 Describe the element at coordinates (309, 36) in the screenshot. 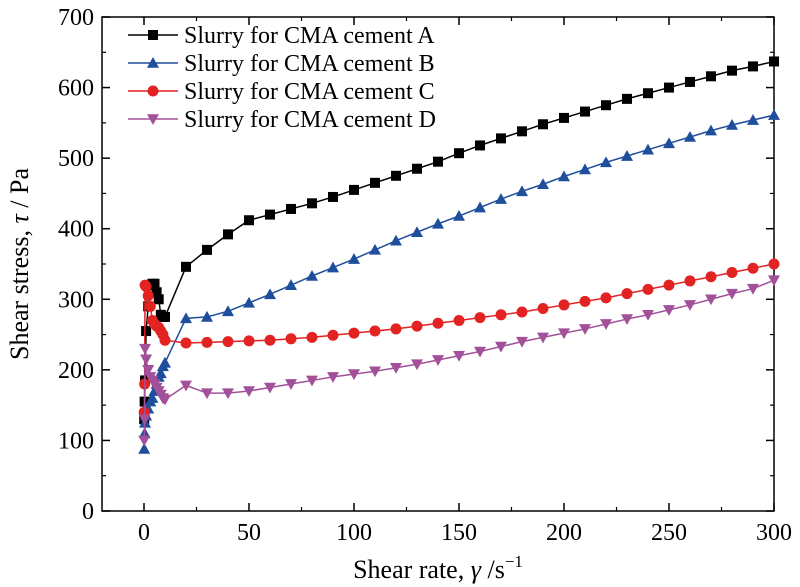

I see `legend-label: Slurry for CMA cement A` at that location.